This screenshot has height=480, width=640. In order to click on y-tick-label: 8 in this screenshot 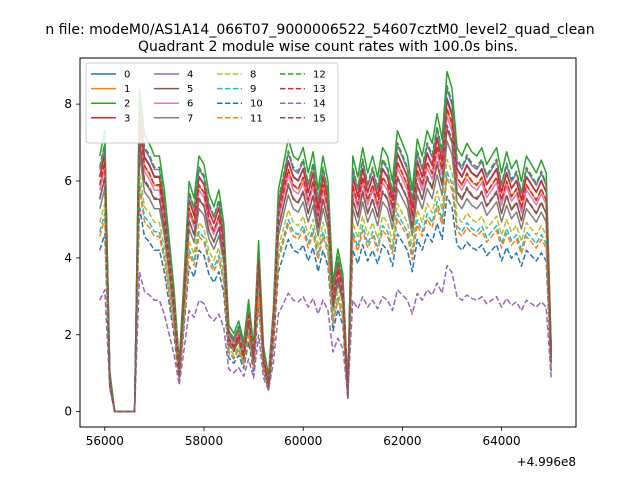, I will do `click(68, 104)`.